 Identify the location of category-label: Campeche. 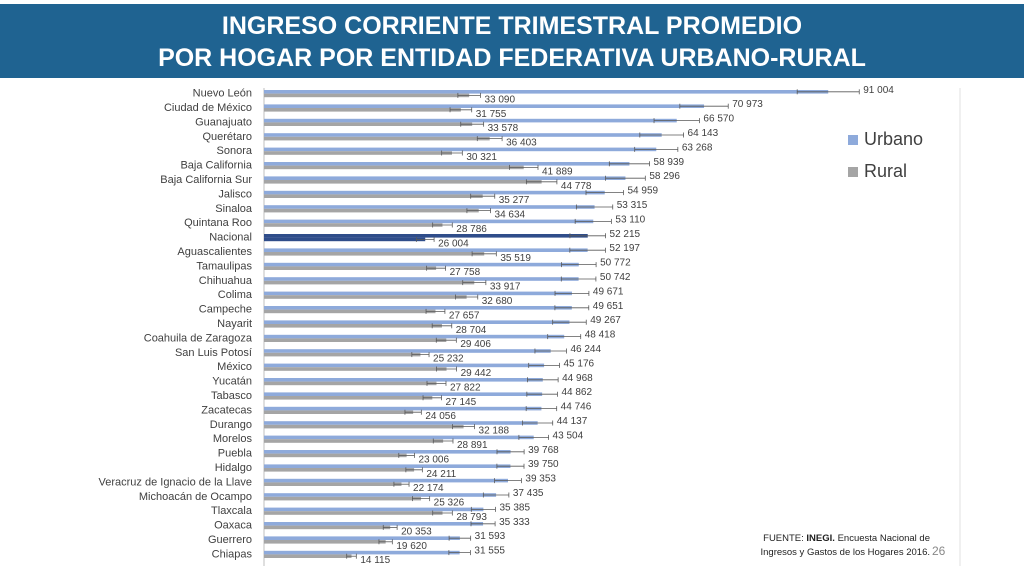
(225, 310).